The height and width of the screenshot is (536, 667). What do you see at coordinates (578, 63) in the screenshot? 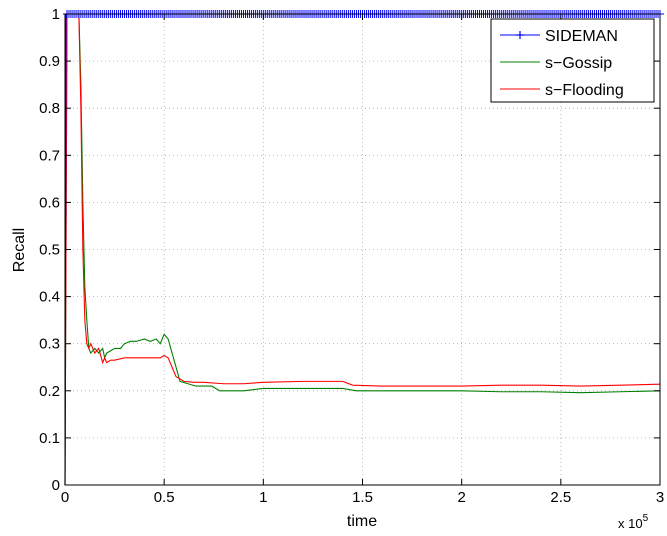
I see `legend-gossip-label: s−Gossip` at bounding box center [578, 63].